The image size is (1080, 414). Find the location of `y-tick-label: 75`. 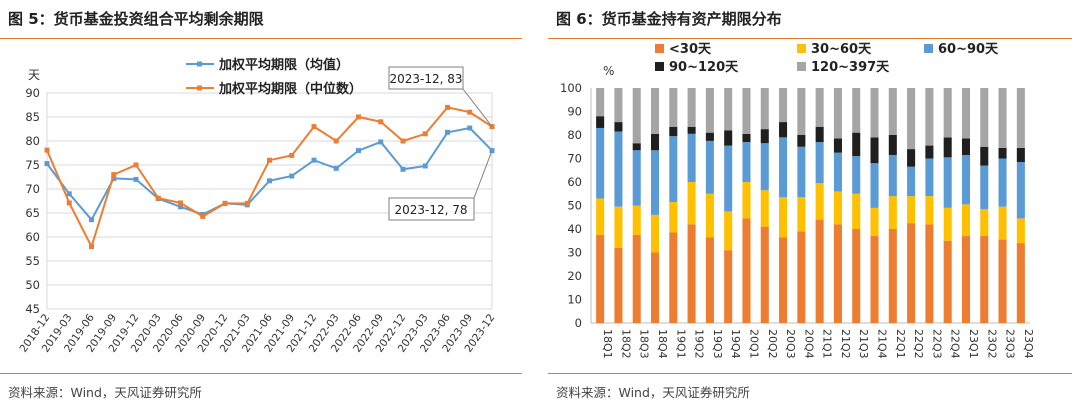

y-tick-label: 75 is located at coordinates (32, 165).